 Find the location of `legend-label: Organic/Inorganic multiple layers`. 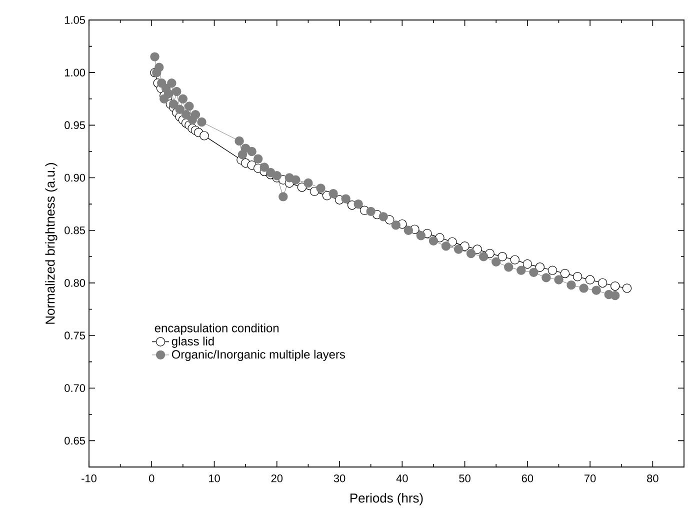

legend-label: Organic/Inorganic multiple layers is located at coordinates (259, 355).